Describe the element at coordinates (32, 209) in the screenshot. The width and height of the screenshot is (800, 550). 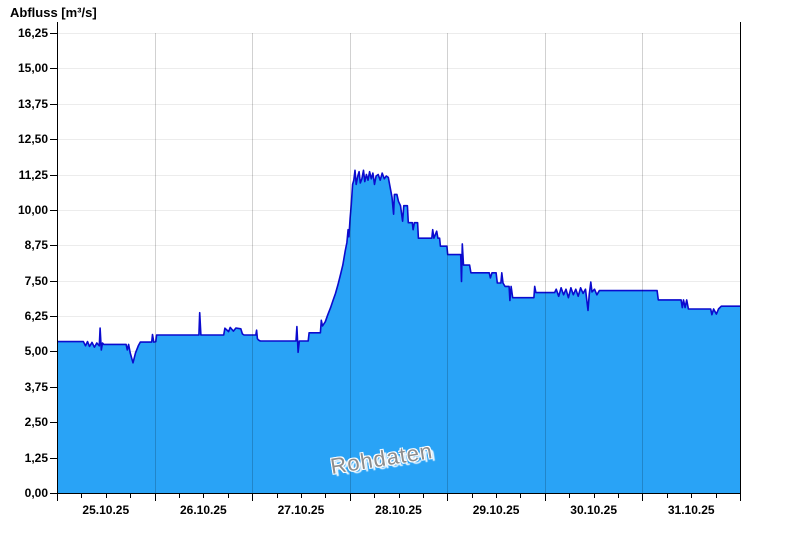
I see `y-tick-label: 10,00` at that location.